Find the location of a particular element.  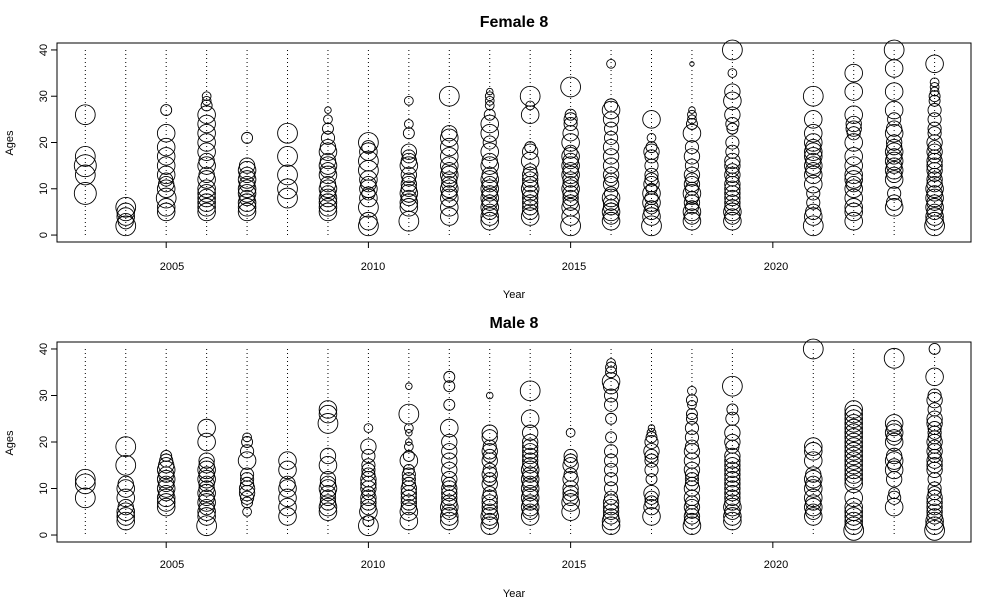

y-tick-label: 20 is located at coordinates (44, 142).